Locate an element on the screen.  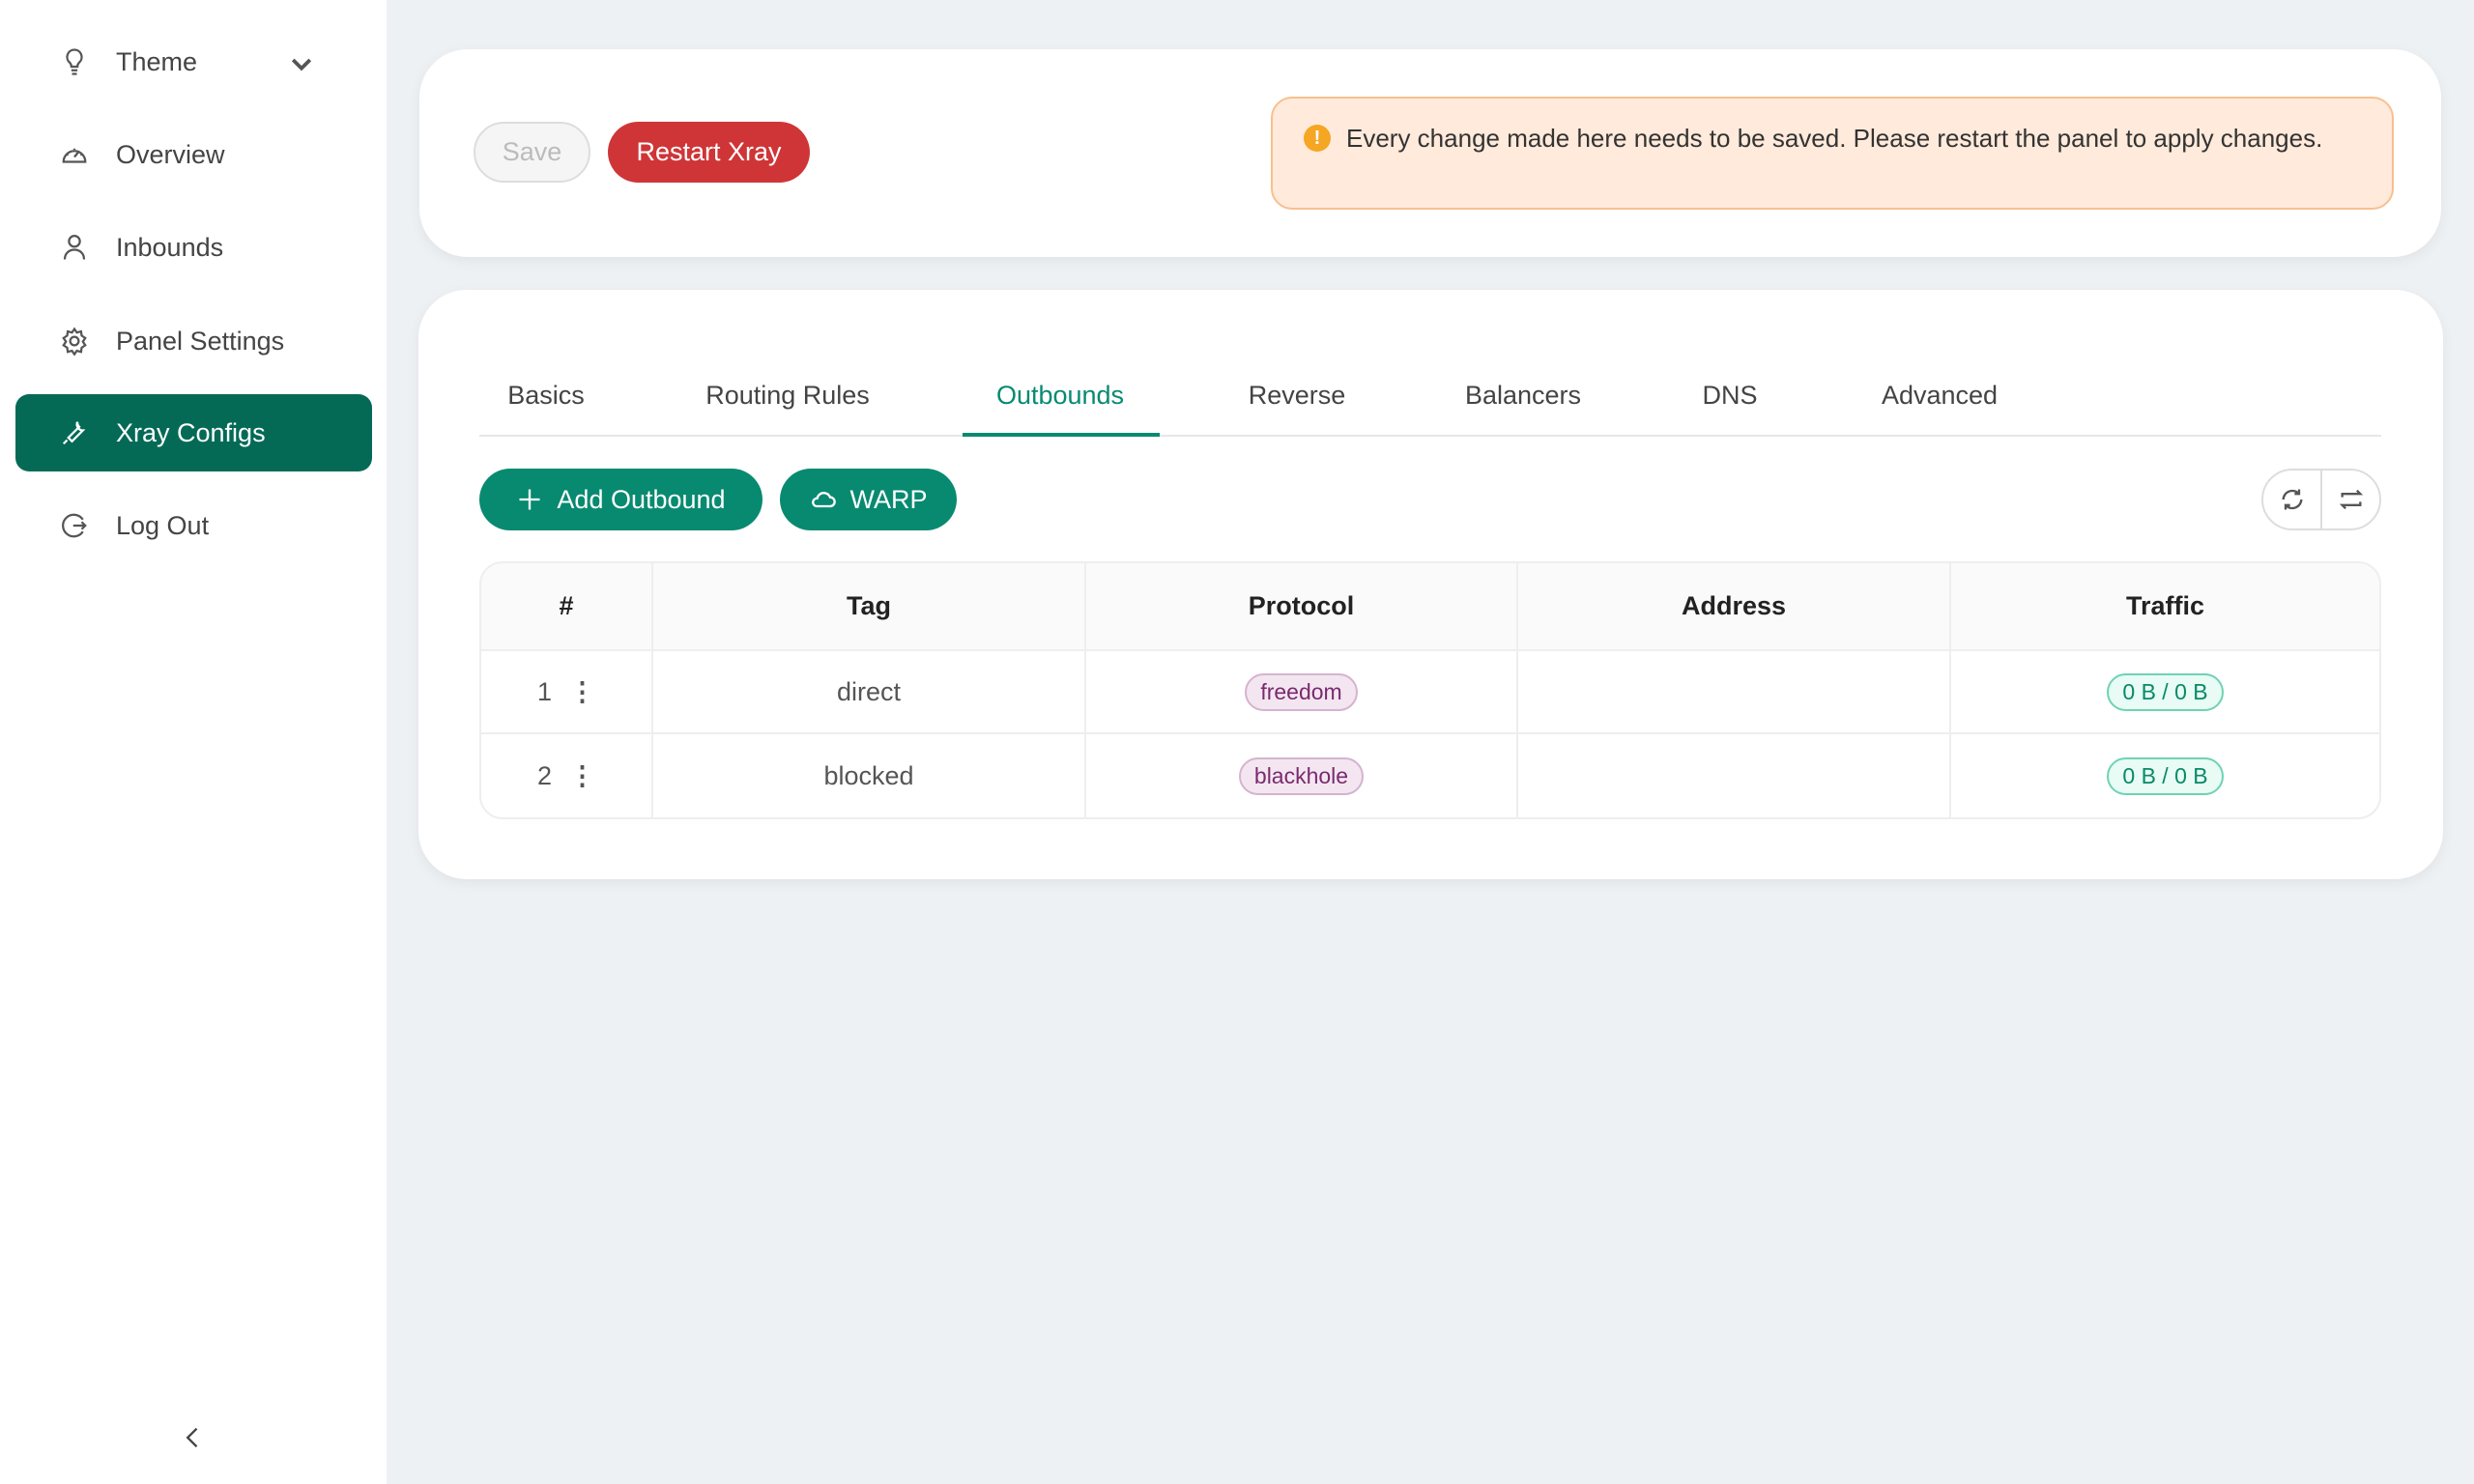
sidebar-item-label: Inbounds is located at coordinates (170, 247).